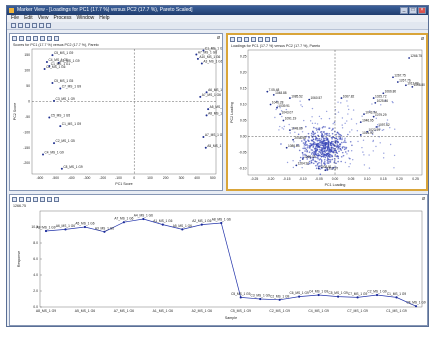 This screenshot has height=340, width=434. I want to click on menu-file: File, so click(15, 18).